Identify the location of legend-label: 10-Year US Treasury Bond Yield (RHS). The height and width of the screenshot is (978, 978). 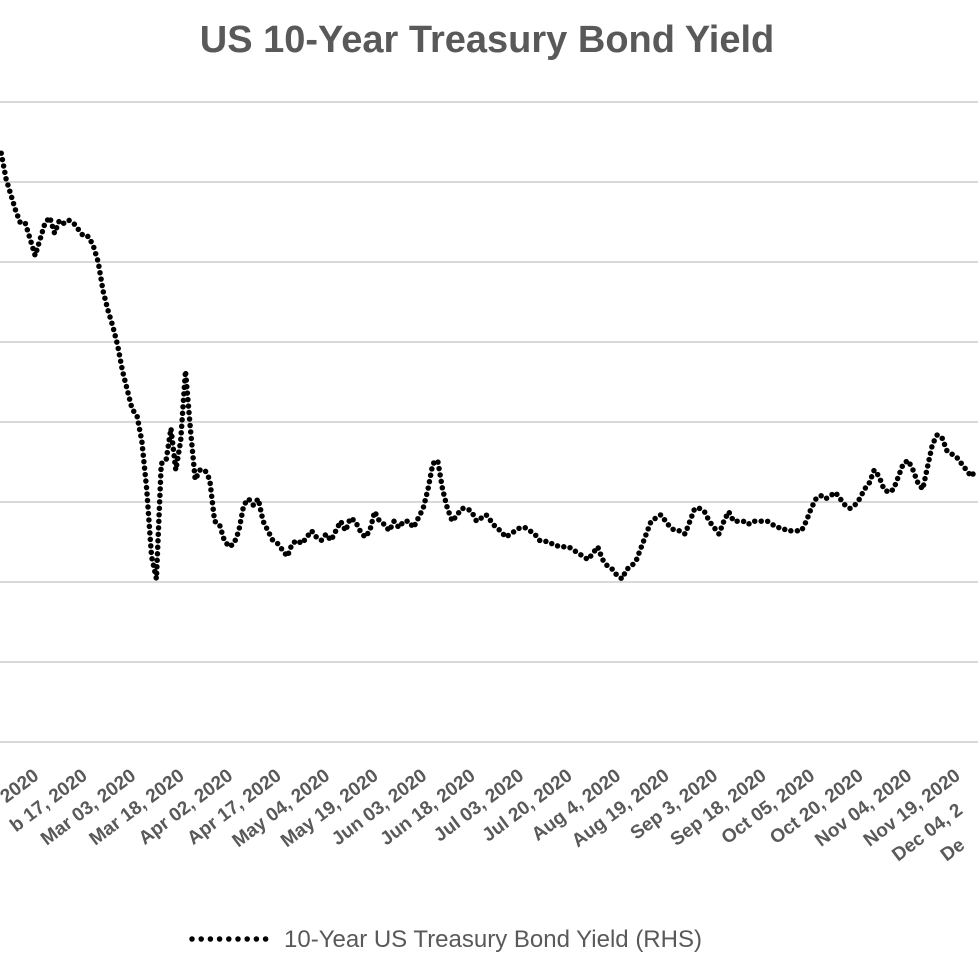
(493, 939).